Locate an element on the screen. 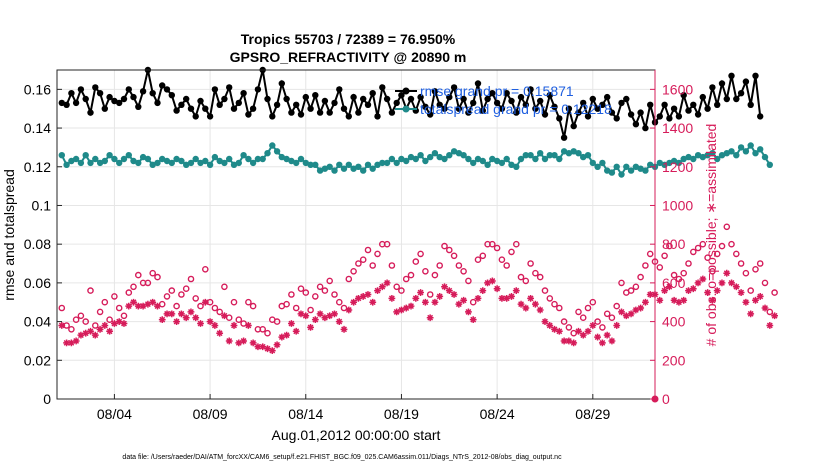 The width and height of the screenshot is (830, 470). x-tick-label: 08/24 is located at coordinates (497, 414).